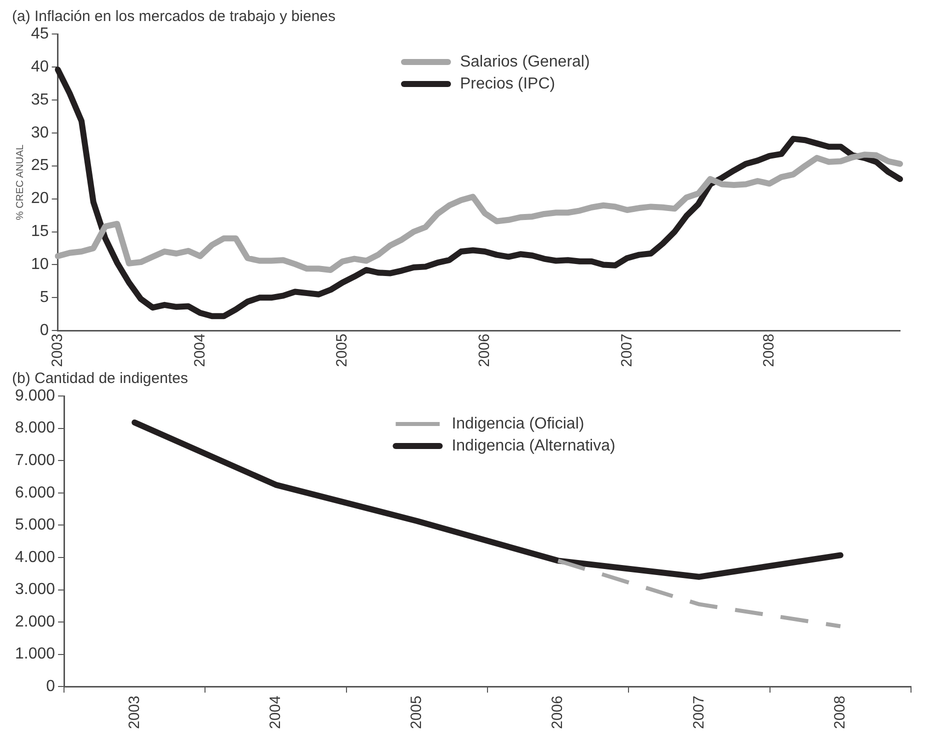  Describe the element at coordinates (40, 67) in the screenshot. I see `y-tick-label: 40` at that location.